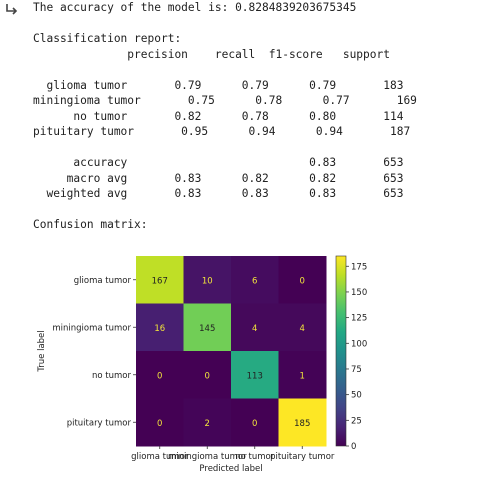 The width and height of the screenshot is (491, 484). What do you see at coordinates (207, 457) in the screenshot?
I see `x-tick-label: miningioma tumor` at bounding box center [207, 457].